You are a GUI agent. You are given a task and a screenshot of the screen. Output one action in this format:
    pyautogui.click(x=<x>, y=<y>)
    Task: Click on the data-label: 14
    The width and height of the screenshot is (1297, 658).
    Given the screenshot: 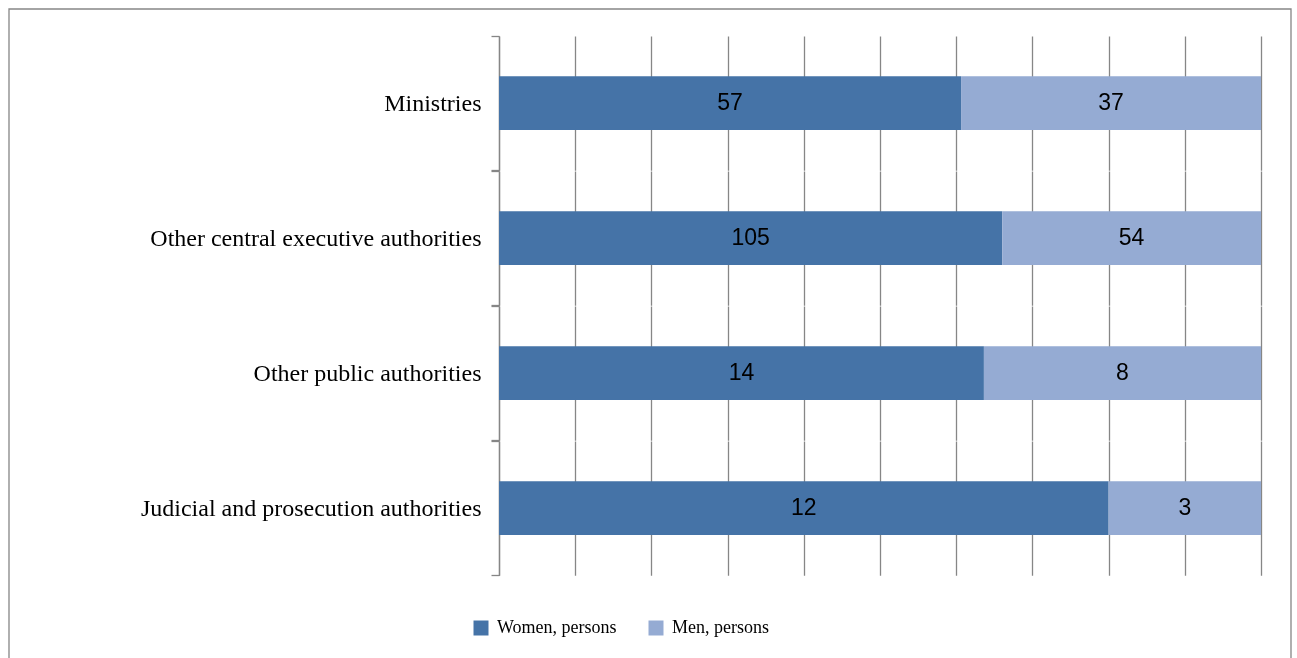 What is the action you would take?
    pyautogui.click(x=741, y=372)
    